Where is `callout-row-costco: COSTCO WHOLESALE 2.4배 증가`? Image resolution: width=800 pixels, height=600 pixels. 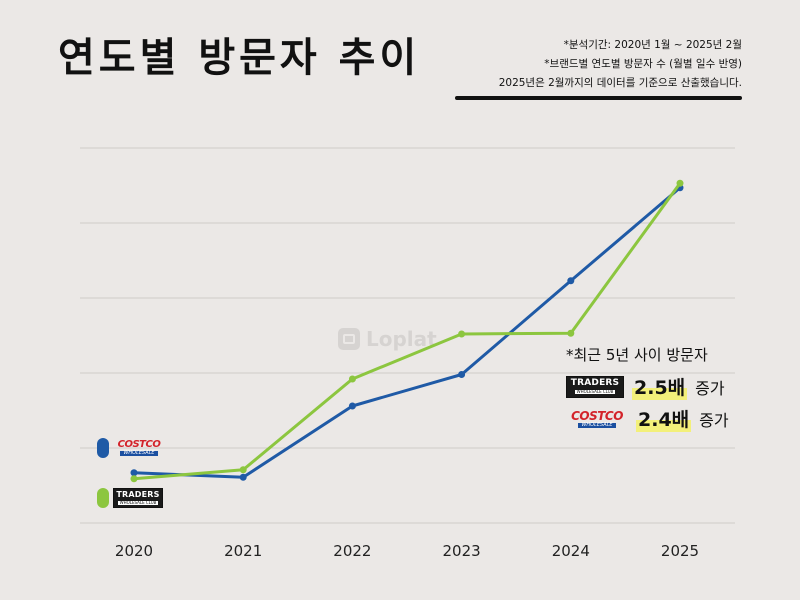
callout-row-costco: COSTCO WHOLESALE 2.4배 증가 is located at coordinates (647, 418).